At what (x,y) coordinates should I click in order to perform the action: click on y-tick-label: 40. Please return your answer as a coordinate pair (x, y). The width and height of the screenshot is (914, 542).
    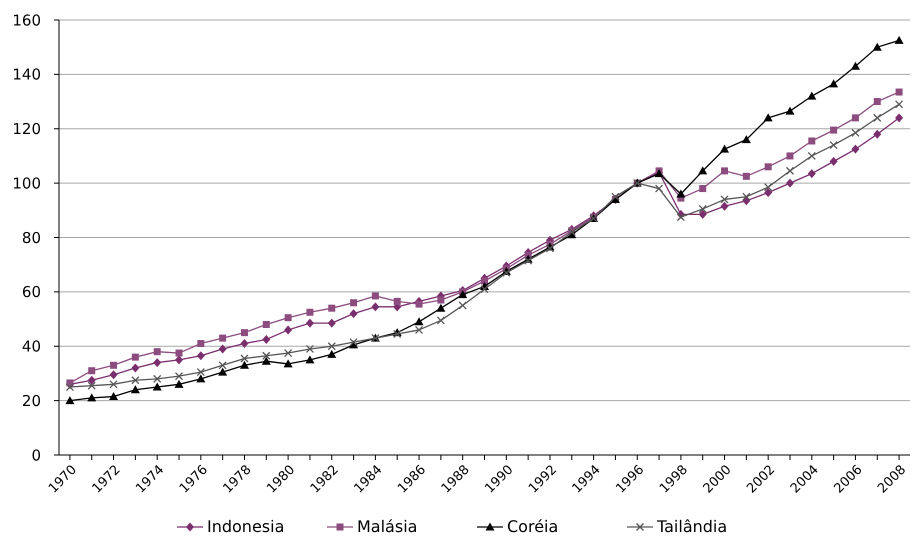
    Looking at the image, I should click on (31, 347).